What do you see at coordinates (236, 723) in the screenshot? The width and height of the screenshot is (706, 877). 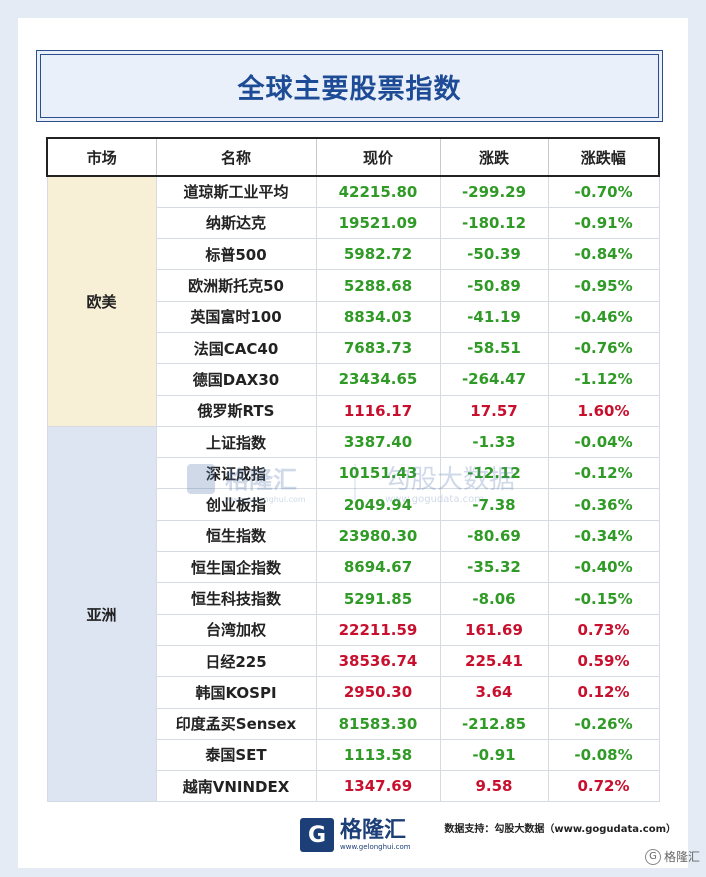 I see `name-cell: 印度孟买Sensex` at bounding box center [236, 723].